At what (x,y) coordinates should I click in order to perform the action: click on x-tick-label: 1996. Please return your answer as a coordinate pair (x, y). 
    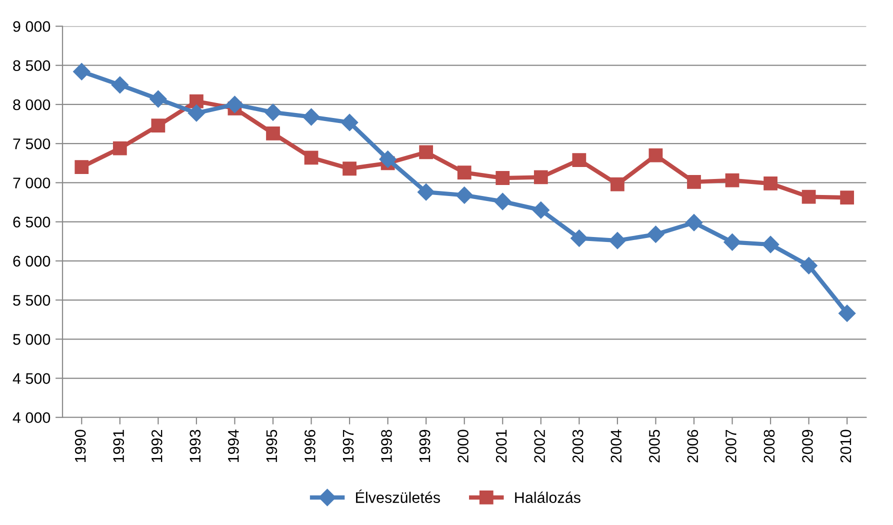
    Looking at the image, I should click on (310, 446).